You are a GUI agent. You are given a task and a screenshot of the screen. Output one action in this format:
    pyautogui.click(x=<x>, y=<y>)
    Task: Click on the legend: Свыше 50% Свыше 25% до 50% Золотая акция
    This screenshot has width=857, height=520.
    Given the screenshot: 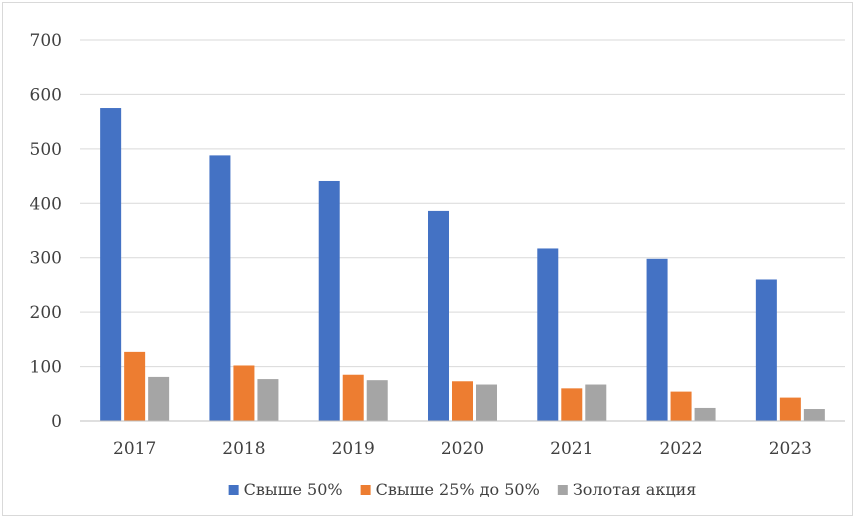 What is the action you would take?
    pyautogui.click(x=462, y=489)
    